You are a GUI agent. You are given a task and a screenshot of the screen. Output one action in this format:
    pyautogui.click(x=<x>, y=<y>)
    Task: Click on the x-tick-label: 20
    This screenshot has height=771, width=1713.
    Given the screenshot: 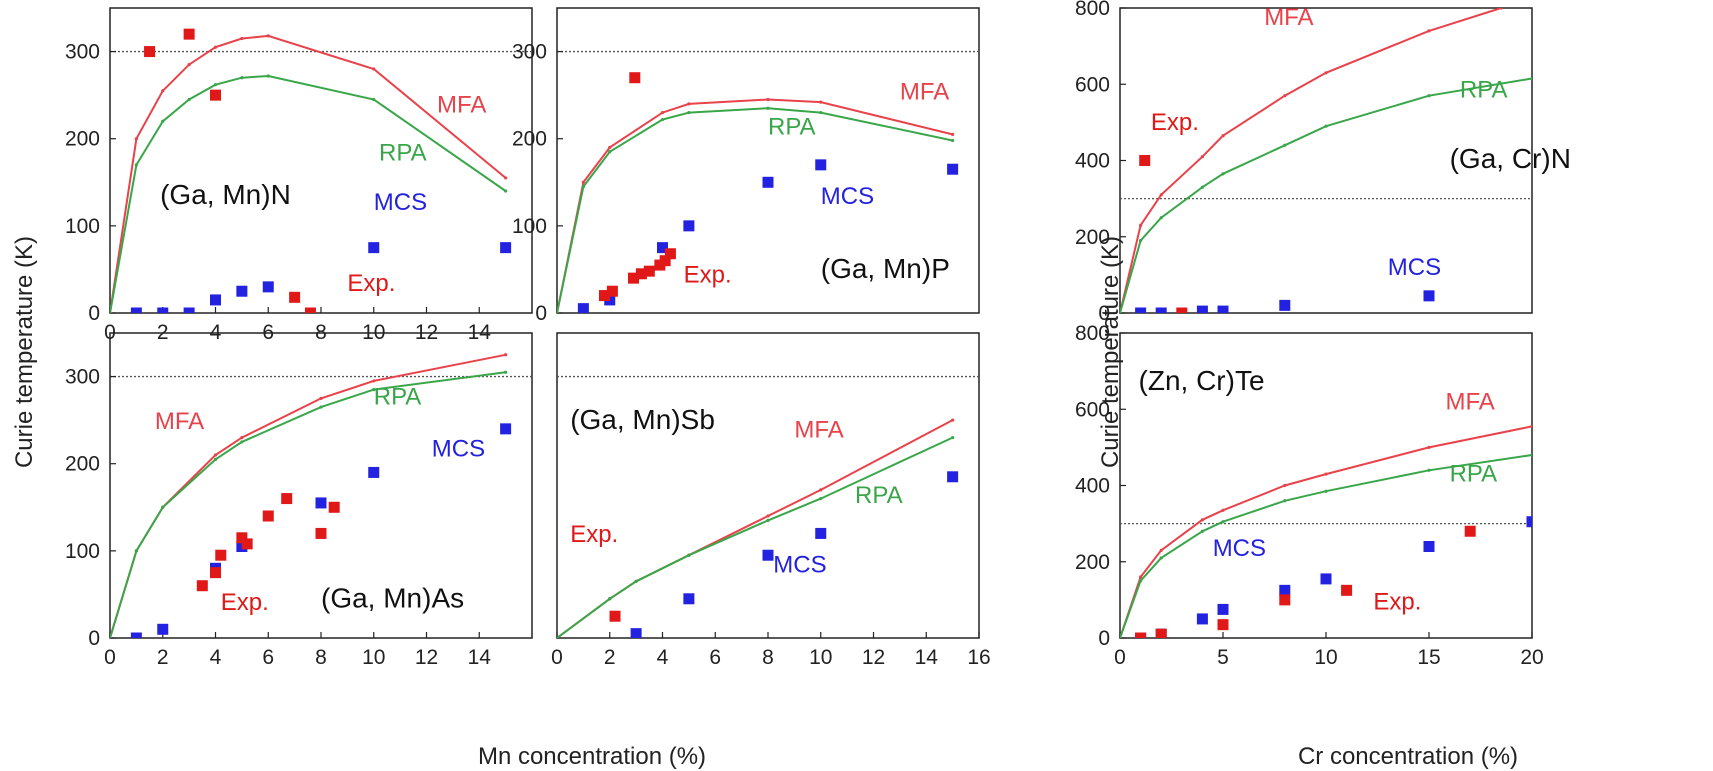 What is the action you would take?
    pyautogui.click(x=1531, y=657)
    